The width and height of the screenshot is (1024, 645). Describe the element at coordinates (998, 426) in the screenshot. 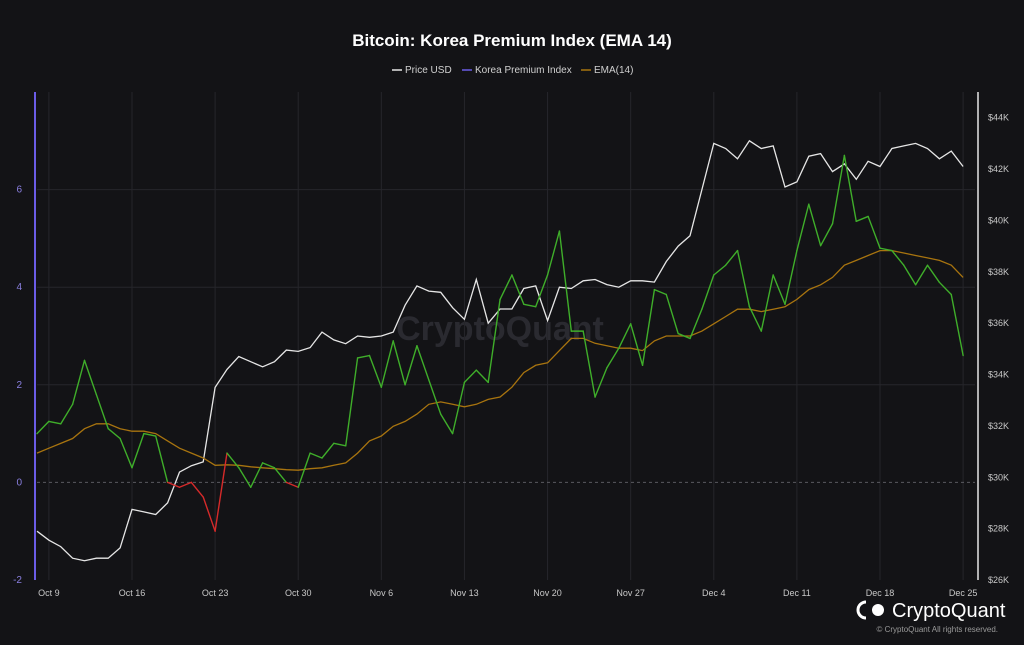

I see `right-tick-label: $32K` at that location.